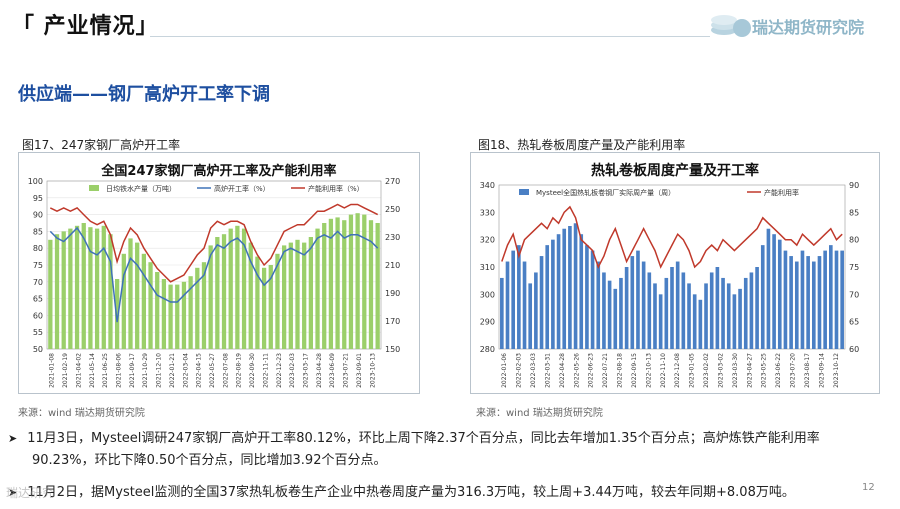 This screenshot has width=900, height=509. What do you see at coordinates (292, 370) in the screenshot?
I see `x-axis-tick: 2023-02-03` at bounding box center [292, 370].